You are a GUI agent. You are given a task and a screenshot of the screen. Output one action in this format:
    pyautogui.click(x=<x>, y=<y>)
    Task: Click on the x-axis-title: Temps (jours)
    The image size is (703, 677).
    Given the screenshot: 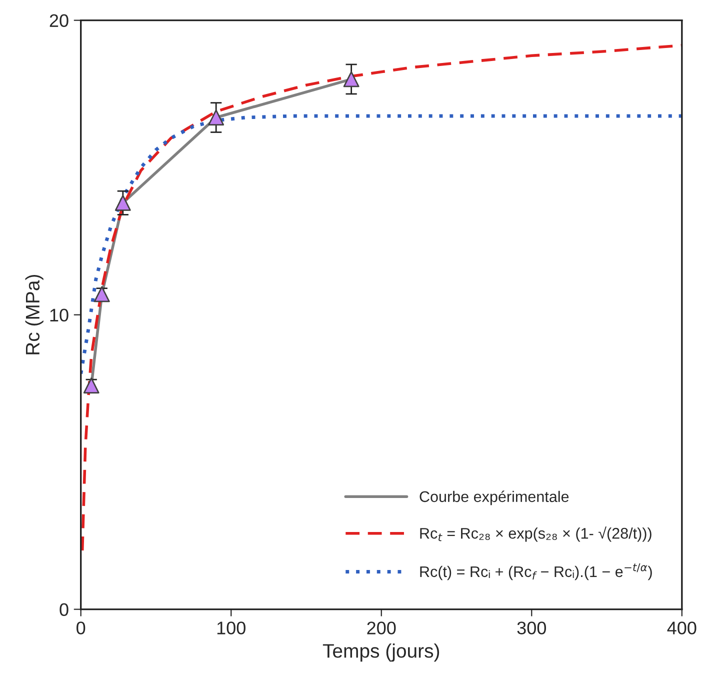 What is the action you would take?
    pyautogui.click(x=381, y=652)
    